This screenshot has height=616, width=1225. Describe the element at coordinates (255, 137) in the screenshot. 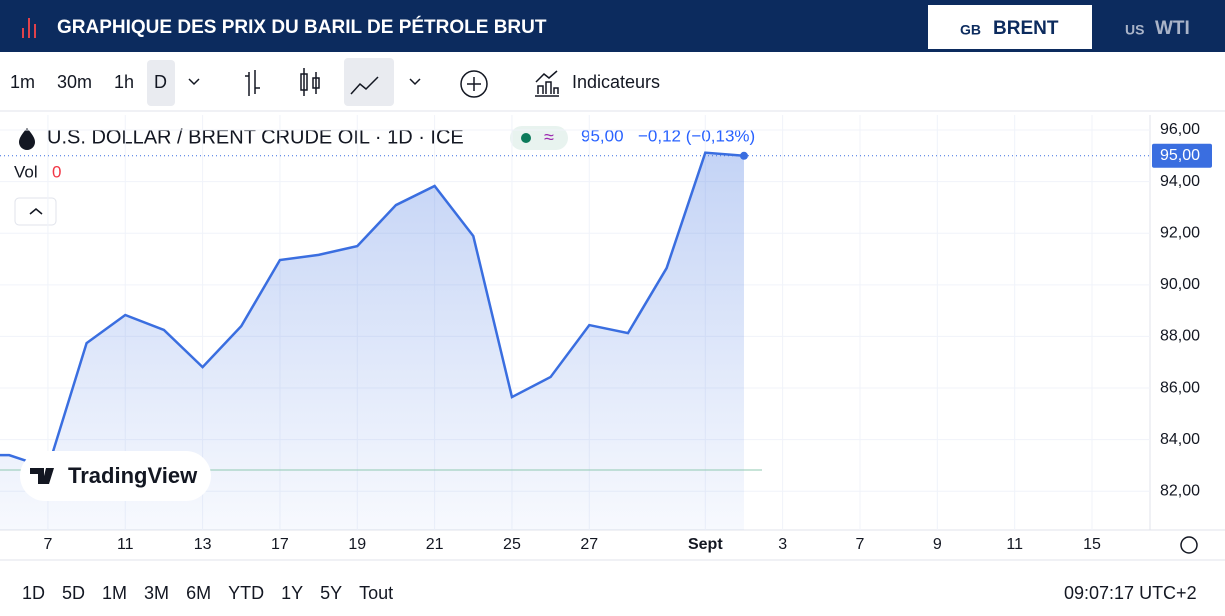

I see `symbol: U.S. DOLLAR / BRENT CRUDE OIL · 1D · ICE` at that location.